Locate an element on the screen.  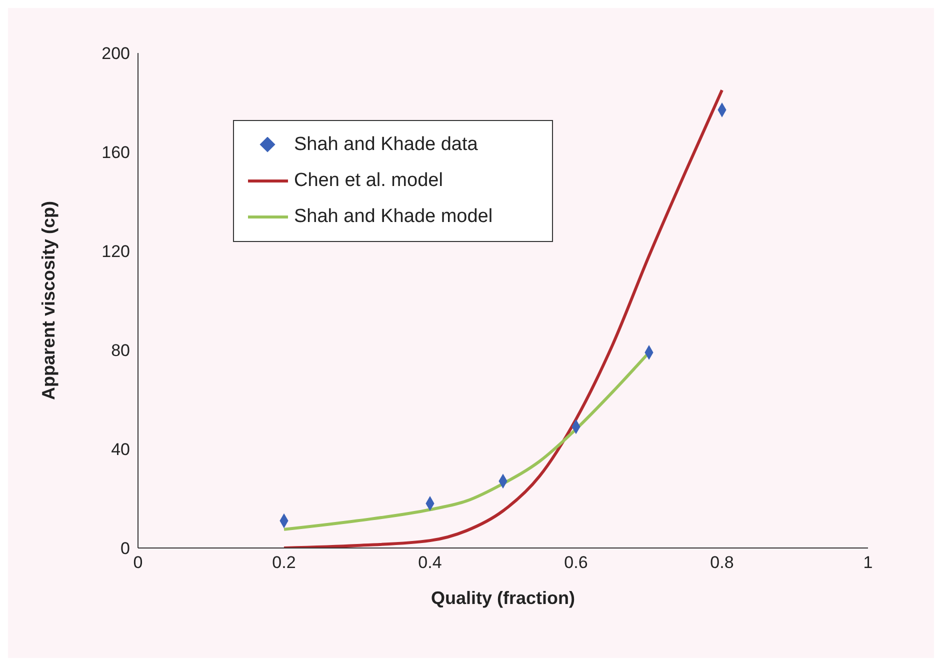
x-tick-label: 0.8 is located at coordinates (722, 562).